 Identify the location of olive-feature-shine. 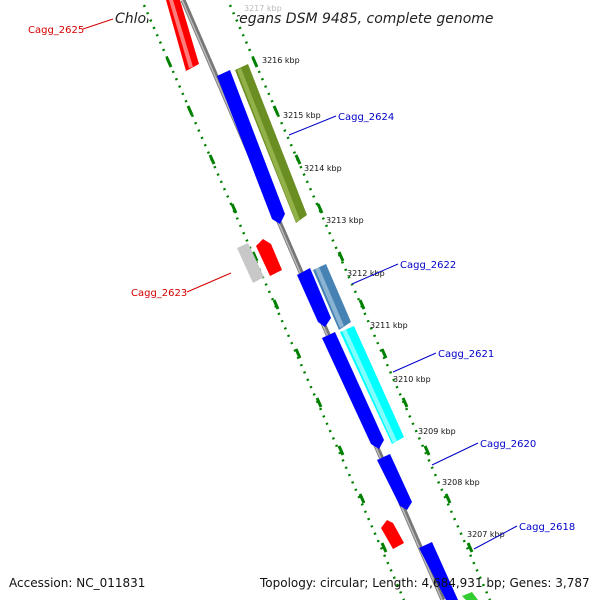
(268, 145).